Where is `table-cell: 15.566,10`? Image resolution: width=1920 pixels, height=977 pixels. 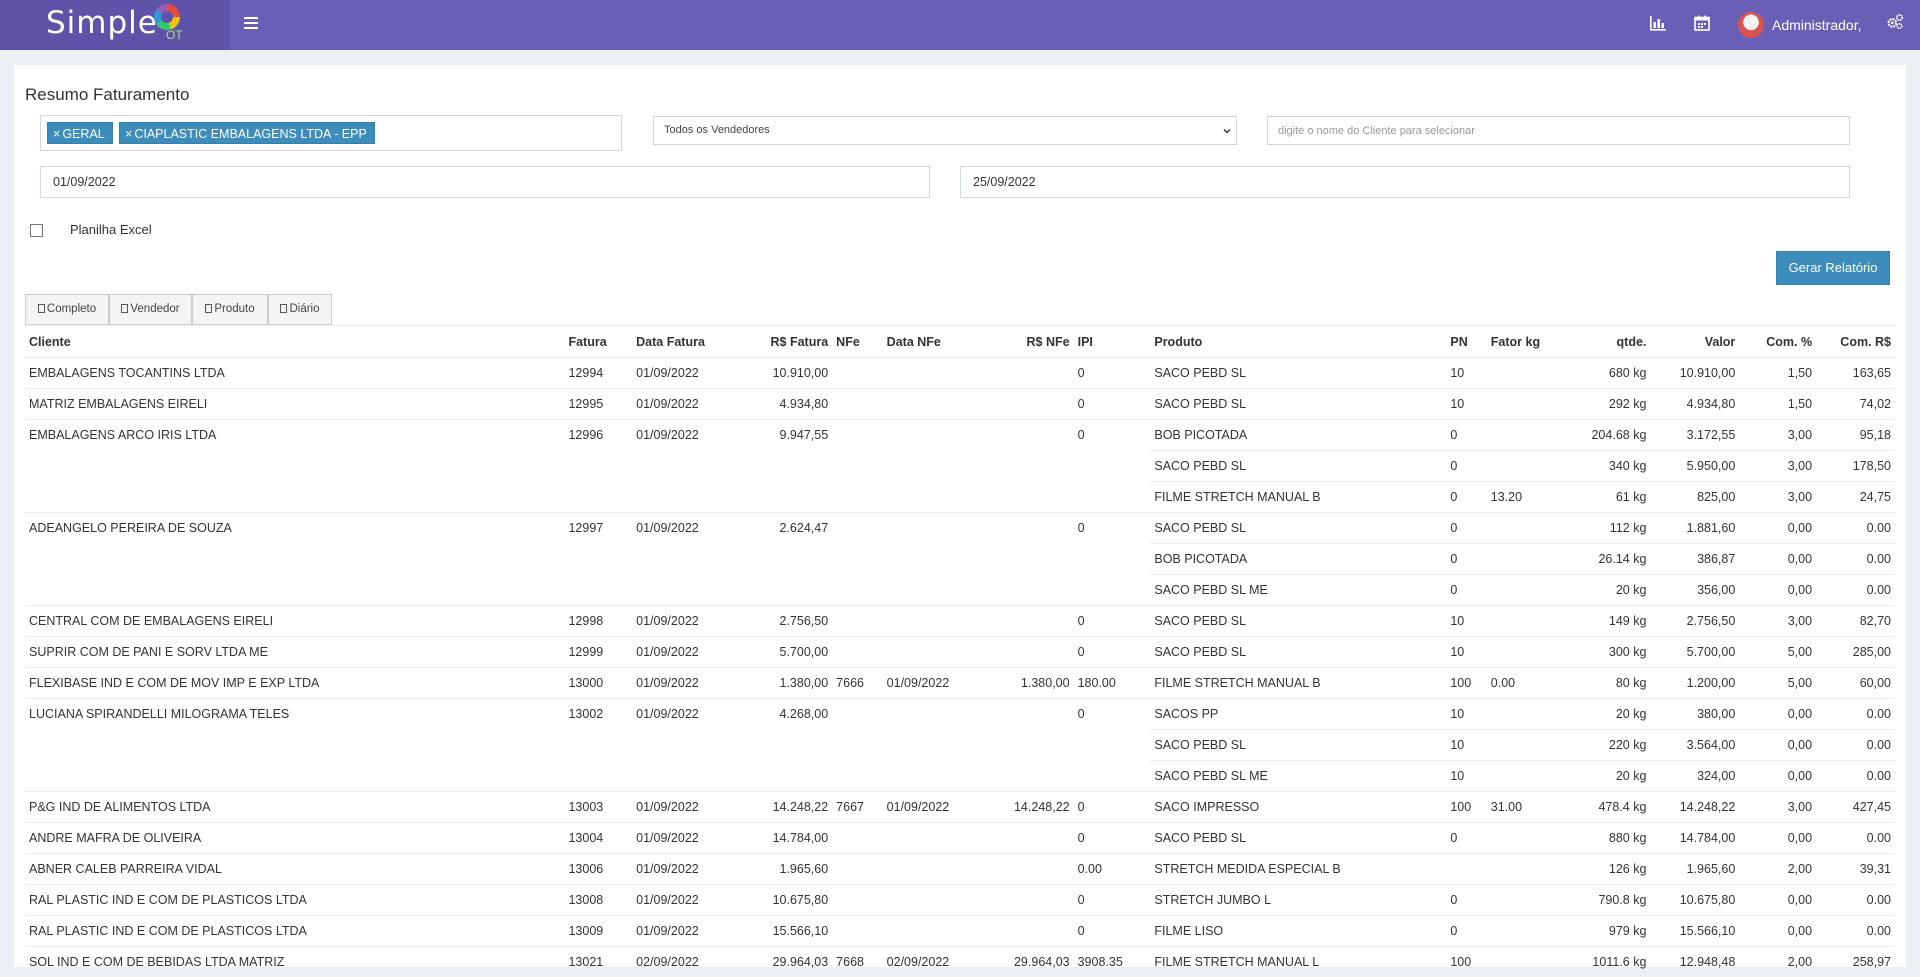 table-cell: 15.566,10 is located at coordinates (787, 931).